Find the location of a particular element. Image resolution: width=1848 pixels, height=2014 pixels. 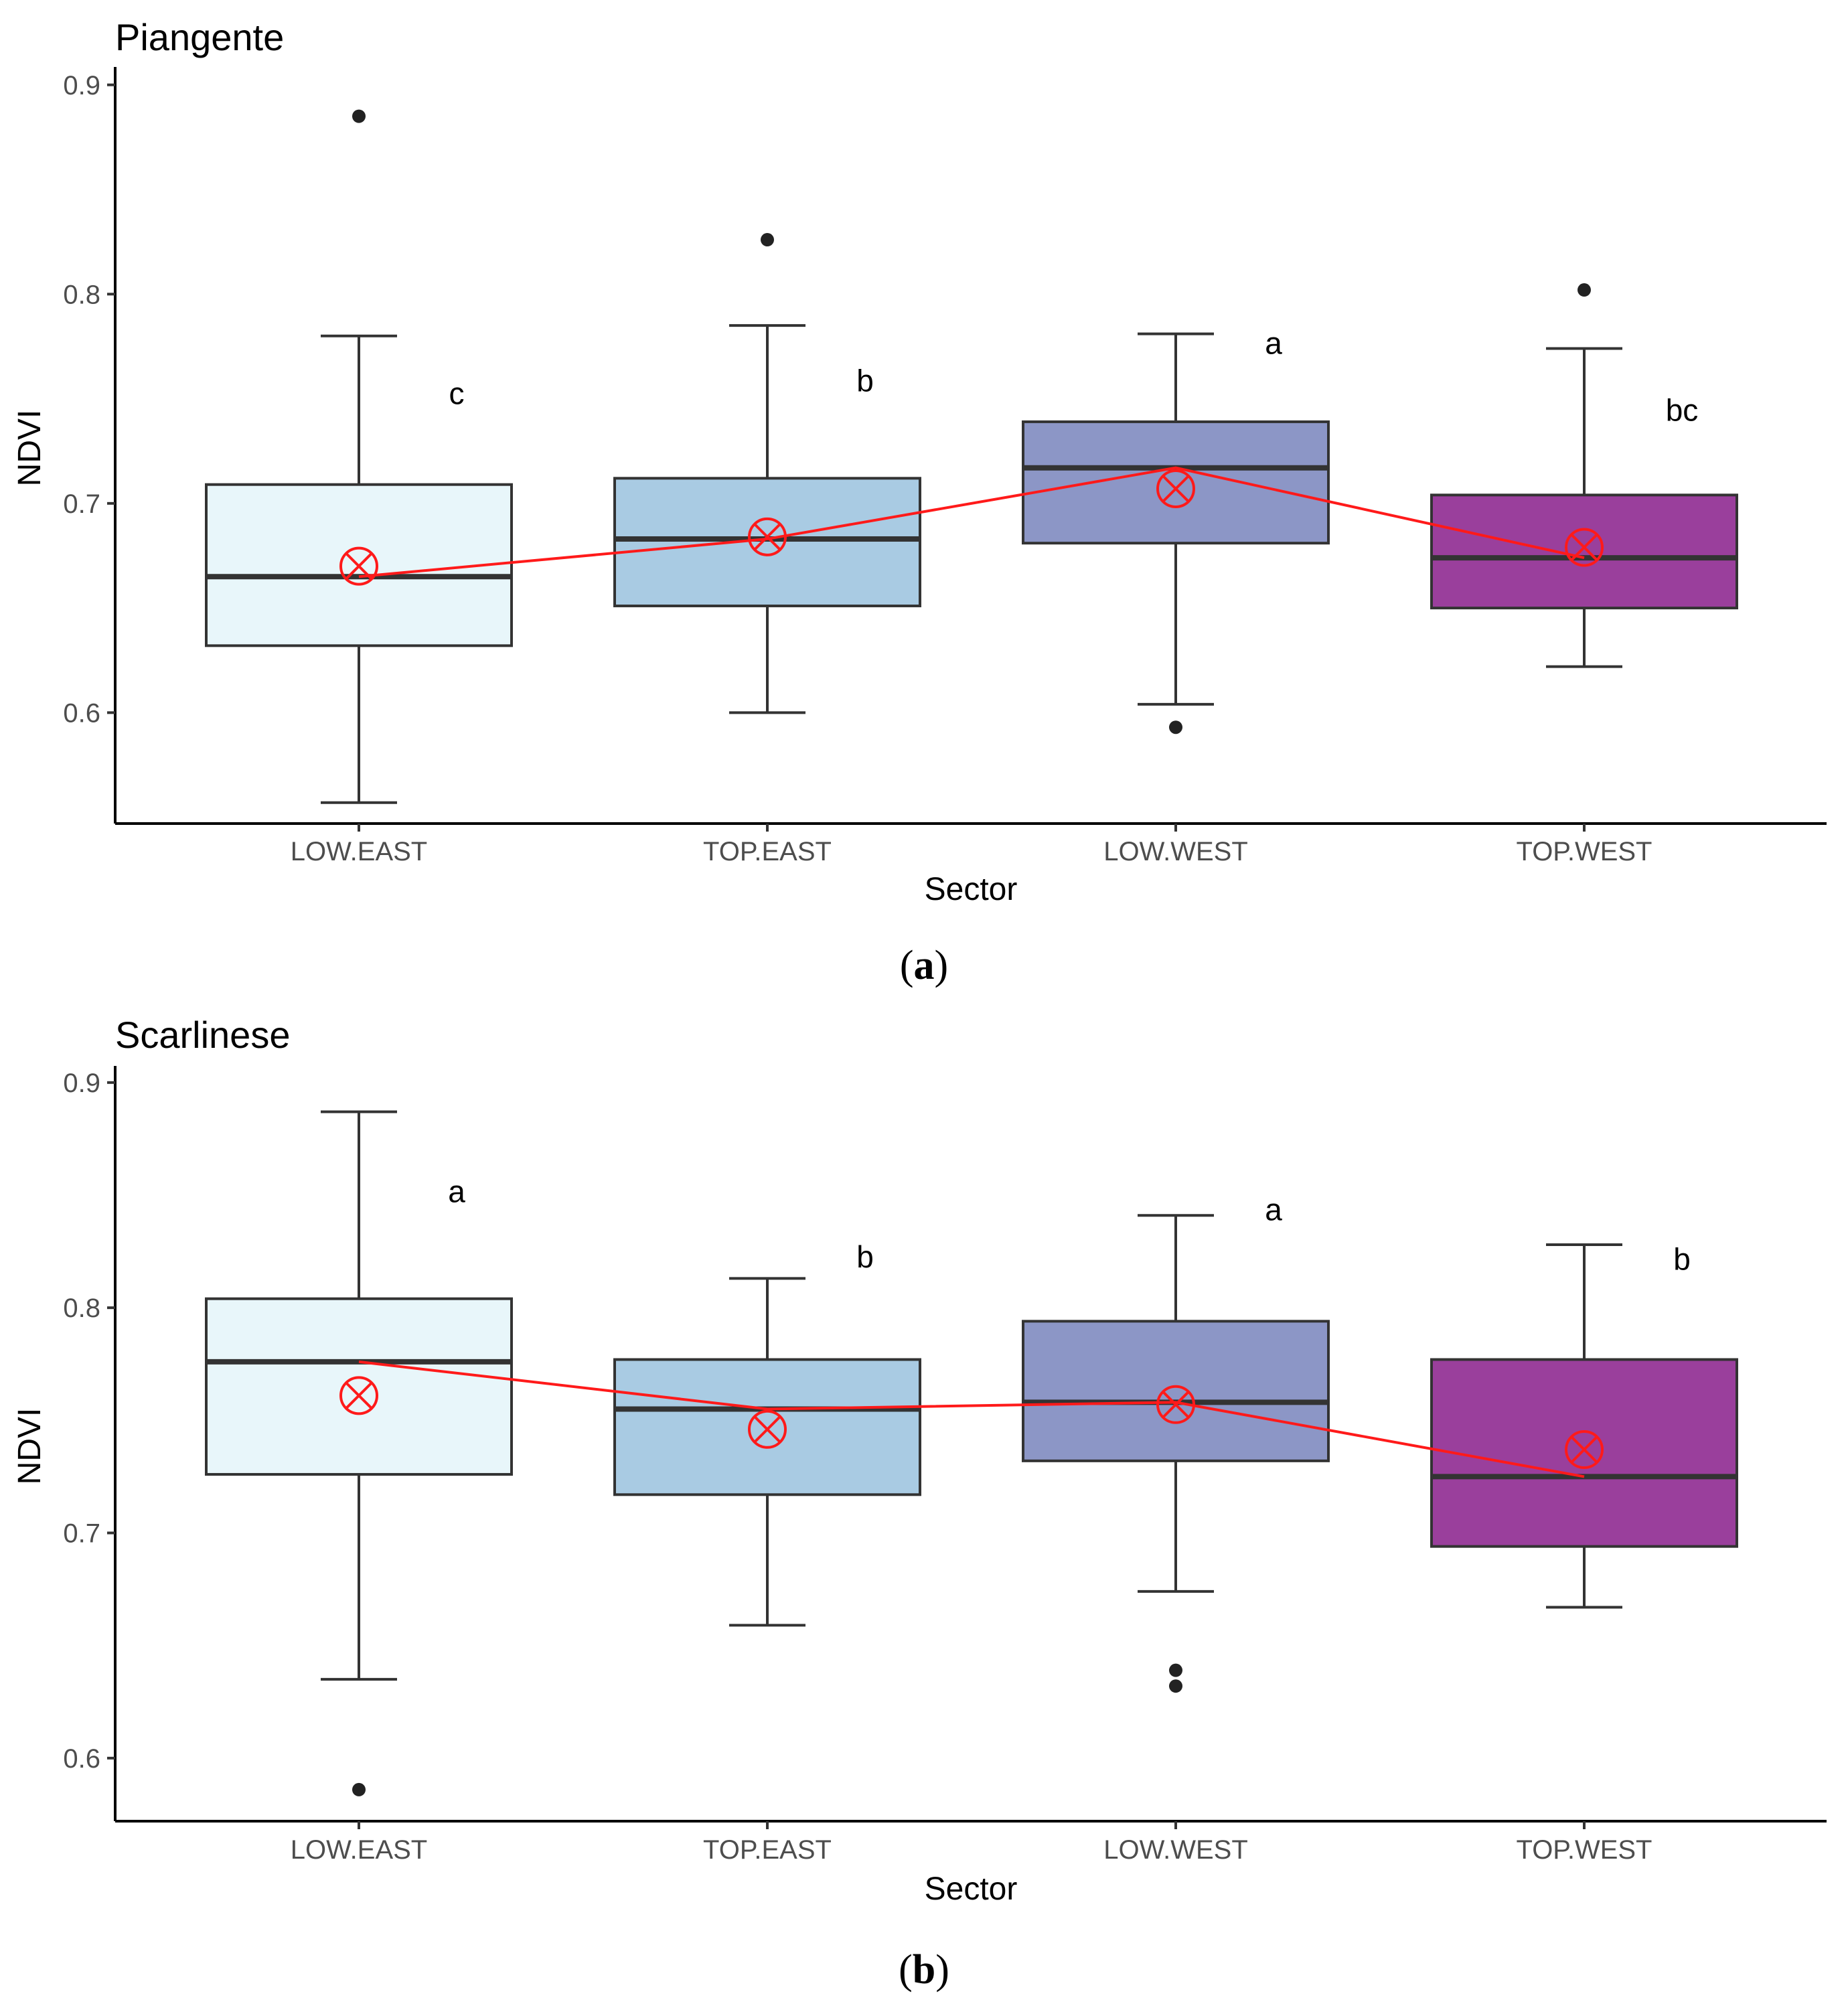

panel-caption: (a) is located at coordinates (924, 965).